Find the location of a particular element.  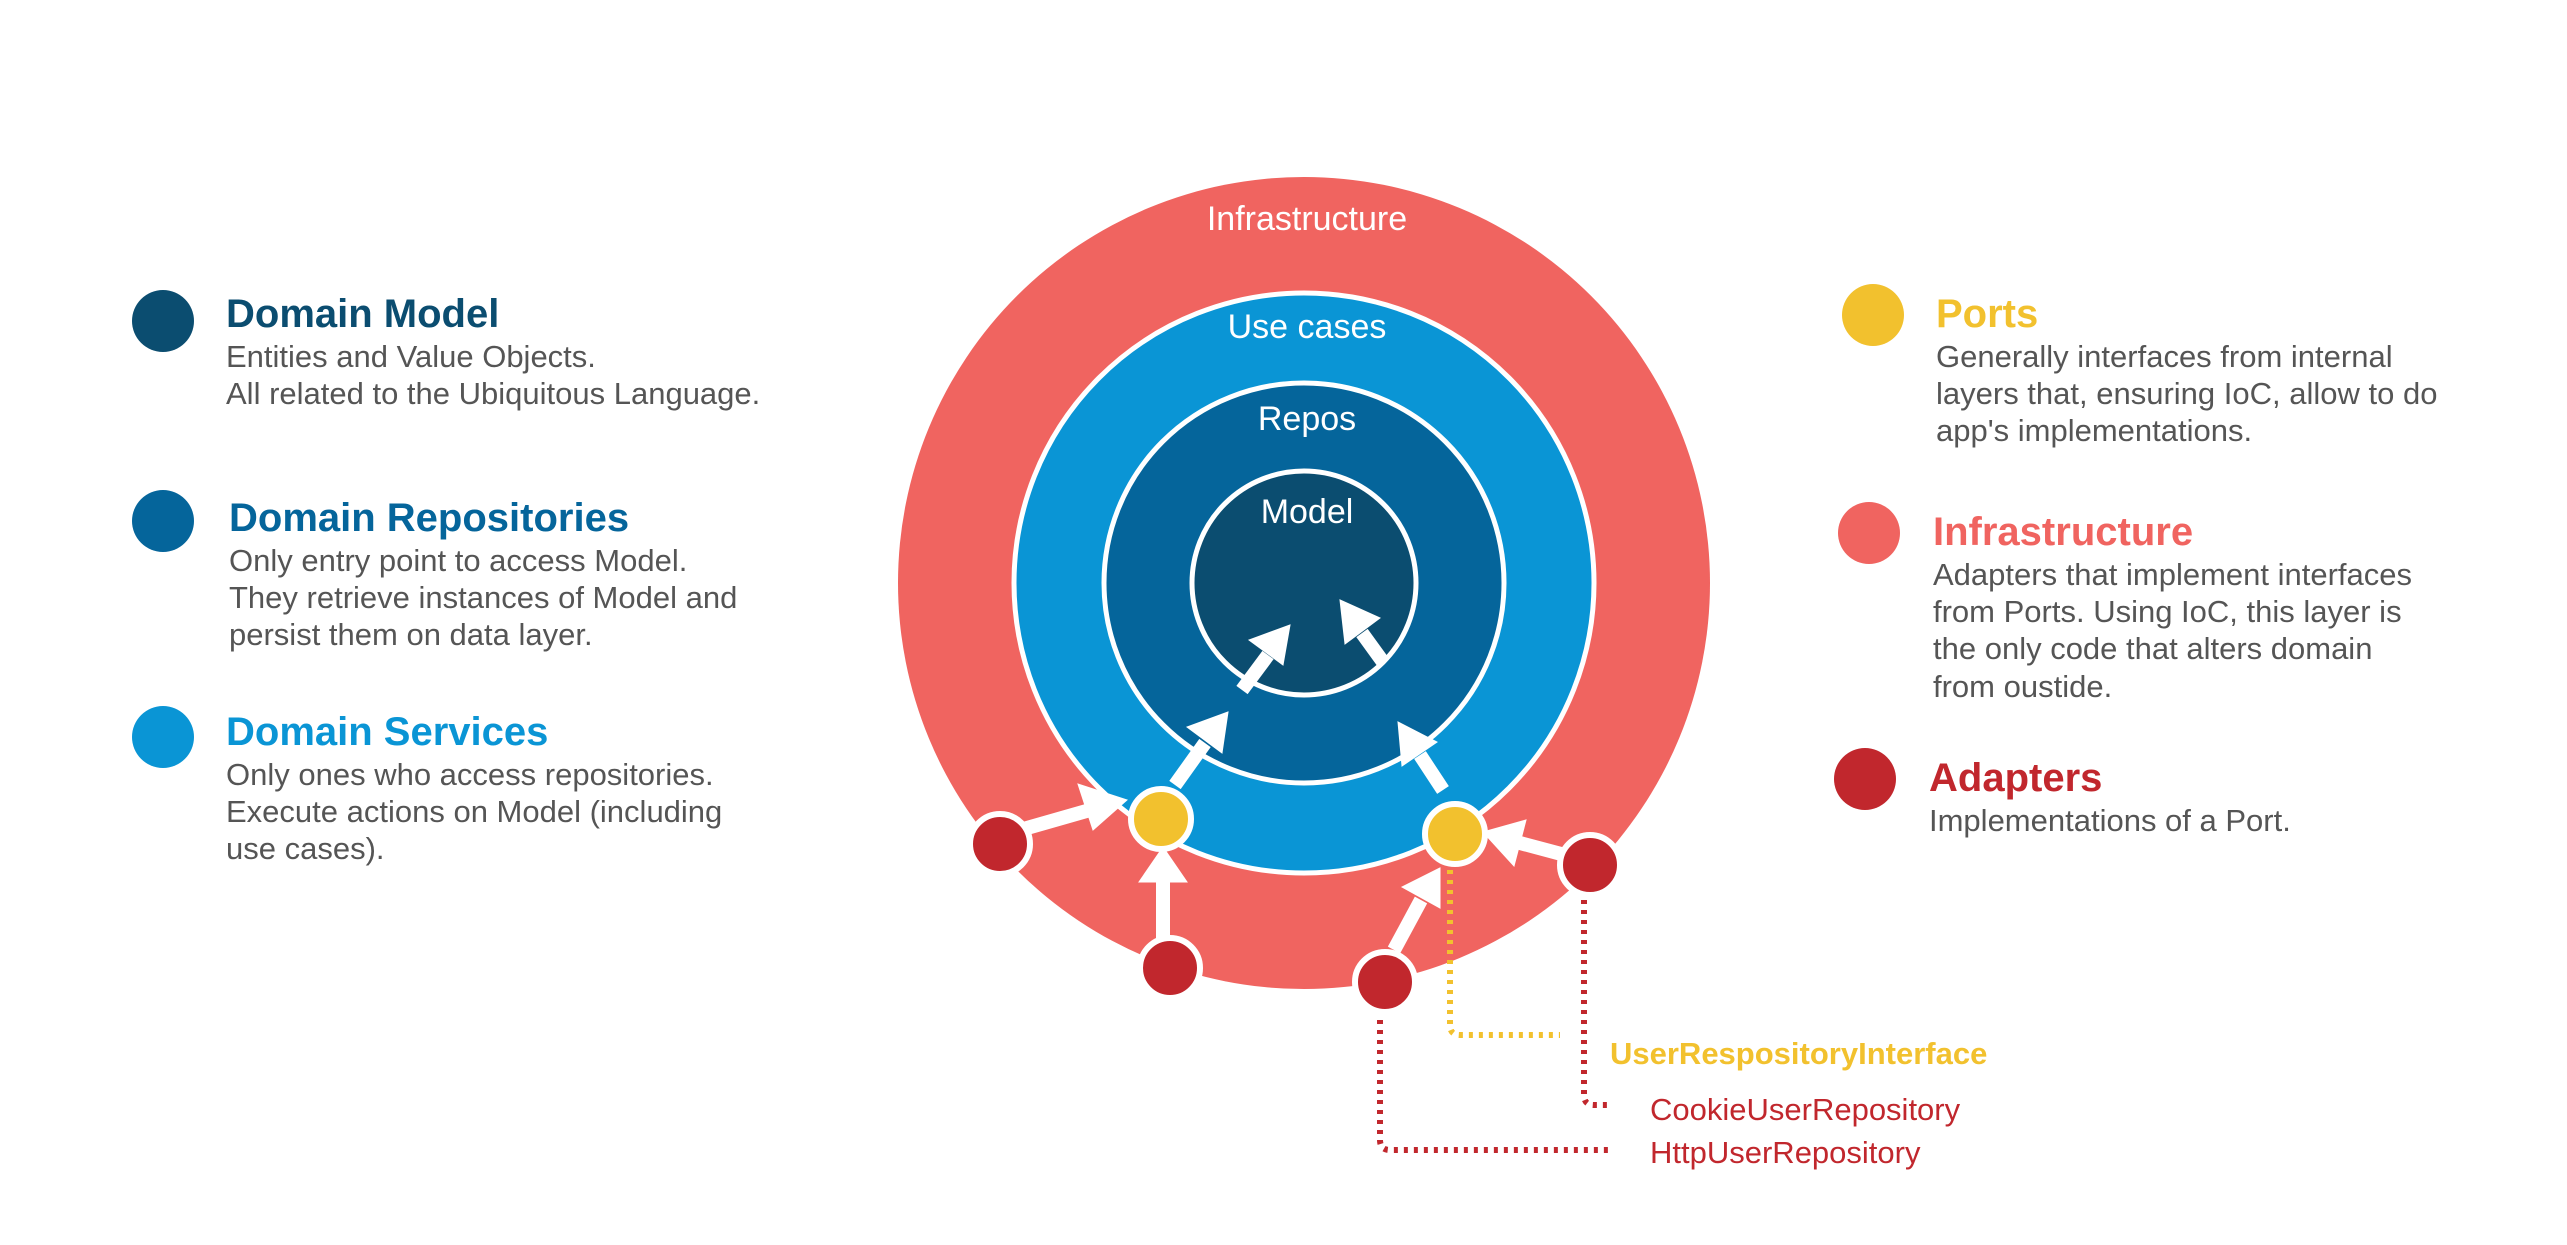

port-interface-connector is located at coordinates (1503, 954).